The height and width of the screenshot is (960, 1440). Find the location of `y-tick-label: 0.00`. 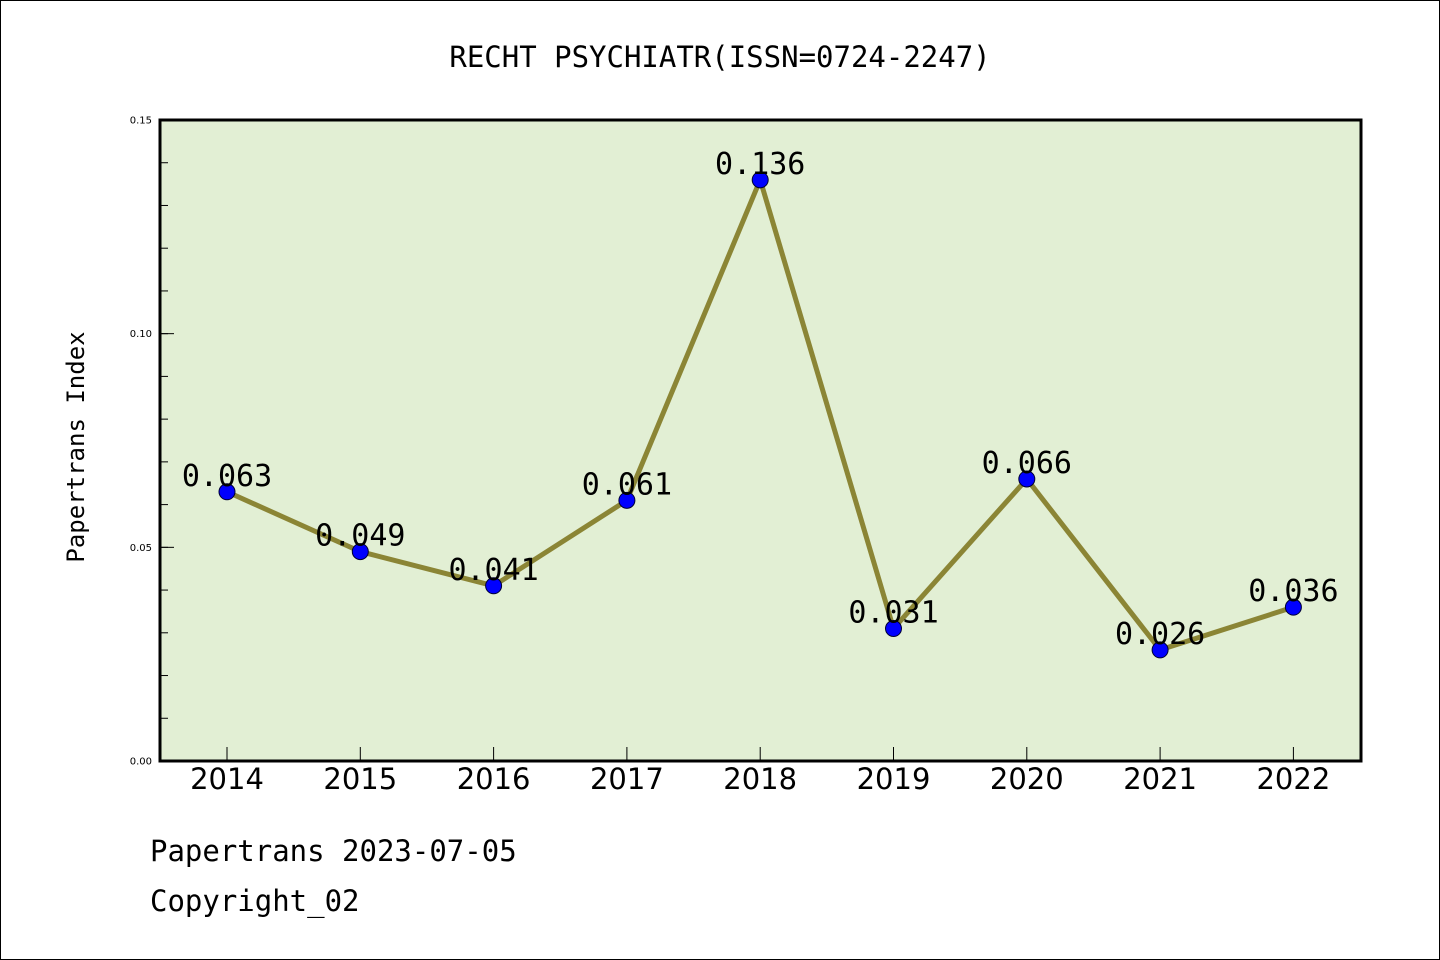

y-tick-label: 0.00 is located at coordinates (141, 762).